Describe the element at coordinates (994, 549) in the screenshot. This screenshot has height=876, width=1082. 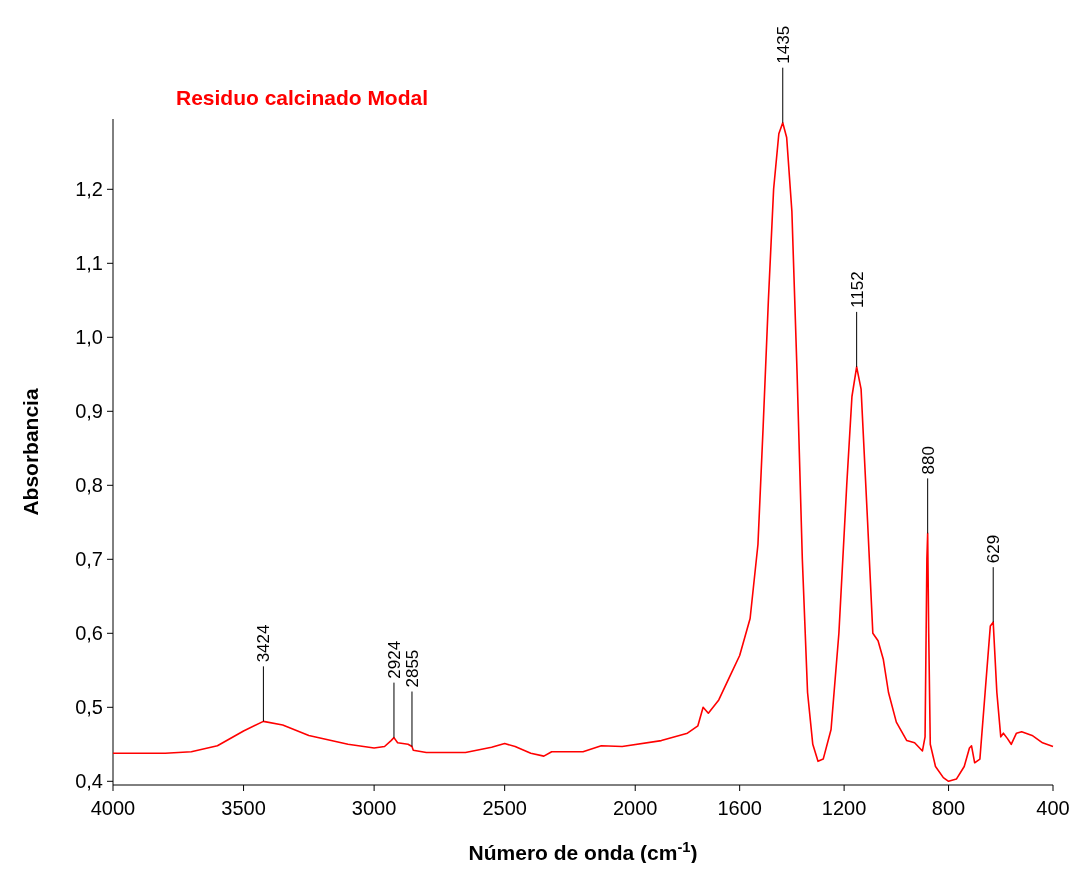
I see `annotation: 629` at that location.